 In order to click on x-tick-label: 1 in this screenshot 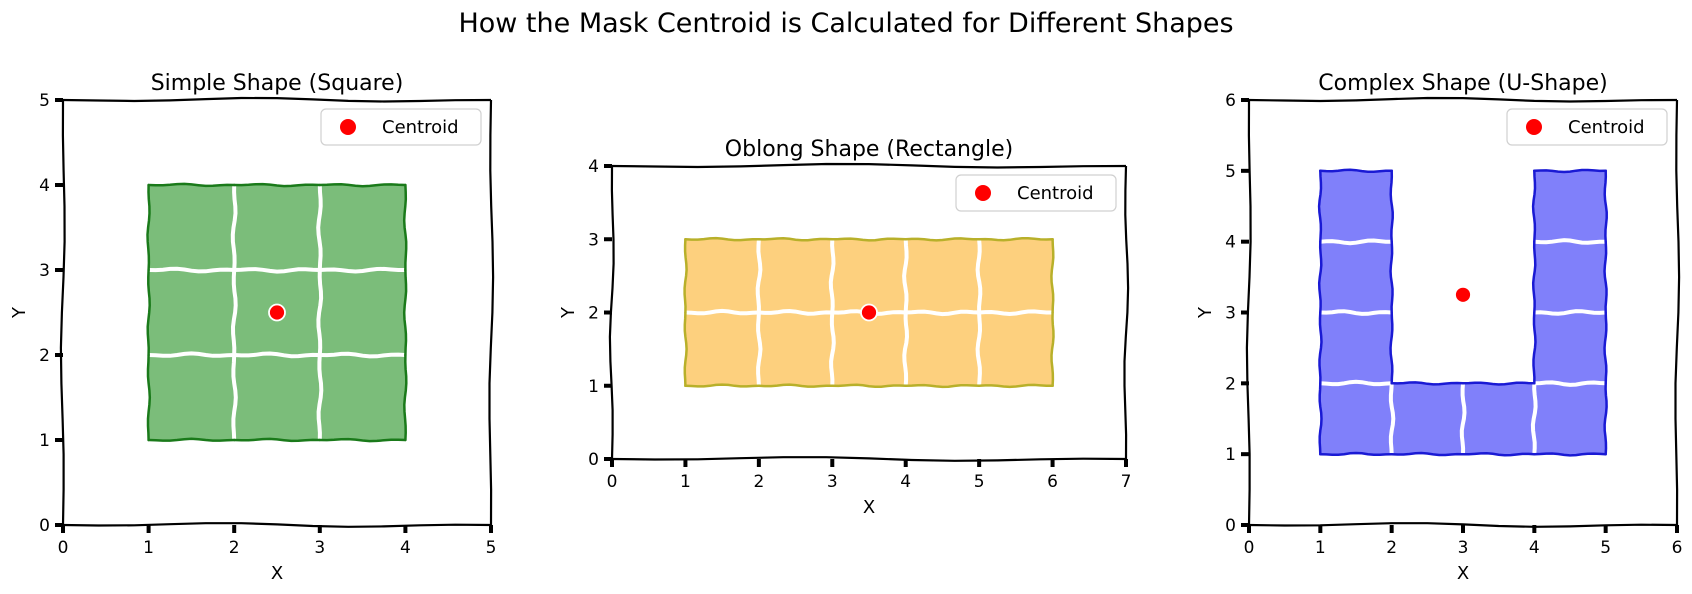, I will do `click(1320, 548)`.